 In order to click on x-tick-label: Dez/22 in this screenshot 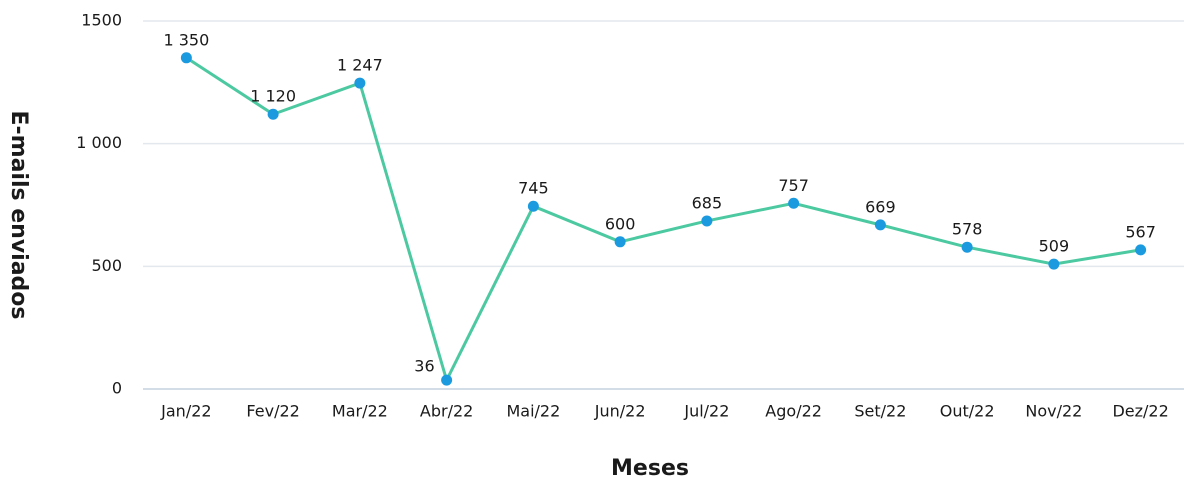, I will do `click(1140, 411)`.